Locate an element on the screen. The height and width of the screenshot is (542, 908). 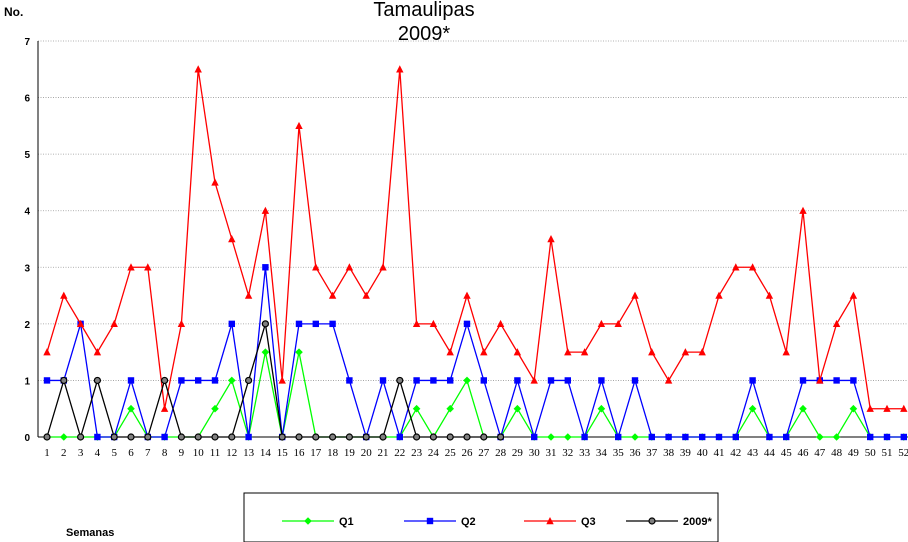
legend-swatch-marker is located at coordinates (550, 521).